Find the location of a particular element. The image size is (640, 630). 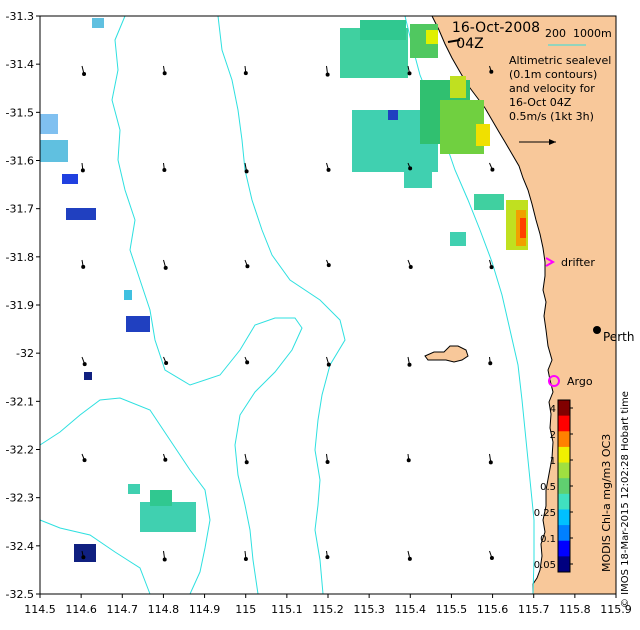

x-tick-label: 115.4 is located at coordinates (411, 609).